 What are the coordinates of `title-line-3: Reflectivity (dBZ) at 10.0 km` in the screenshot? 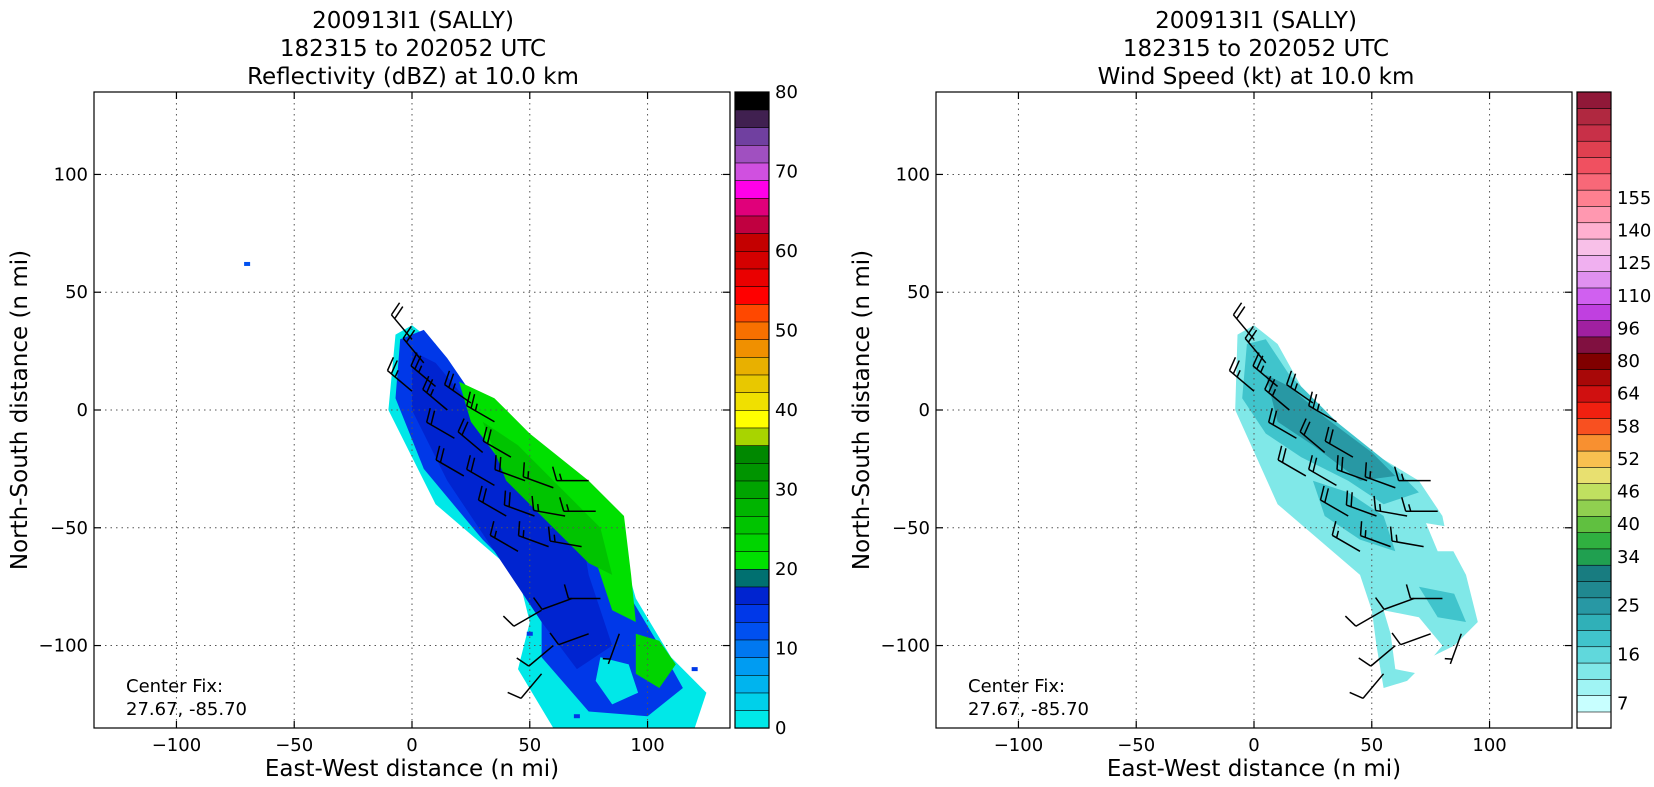 It's located at (413, 77).